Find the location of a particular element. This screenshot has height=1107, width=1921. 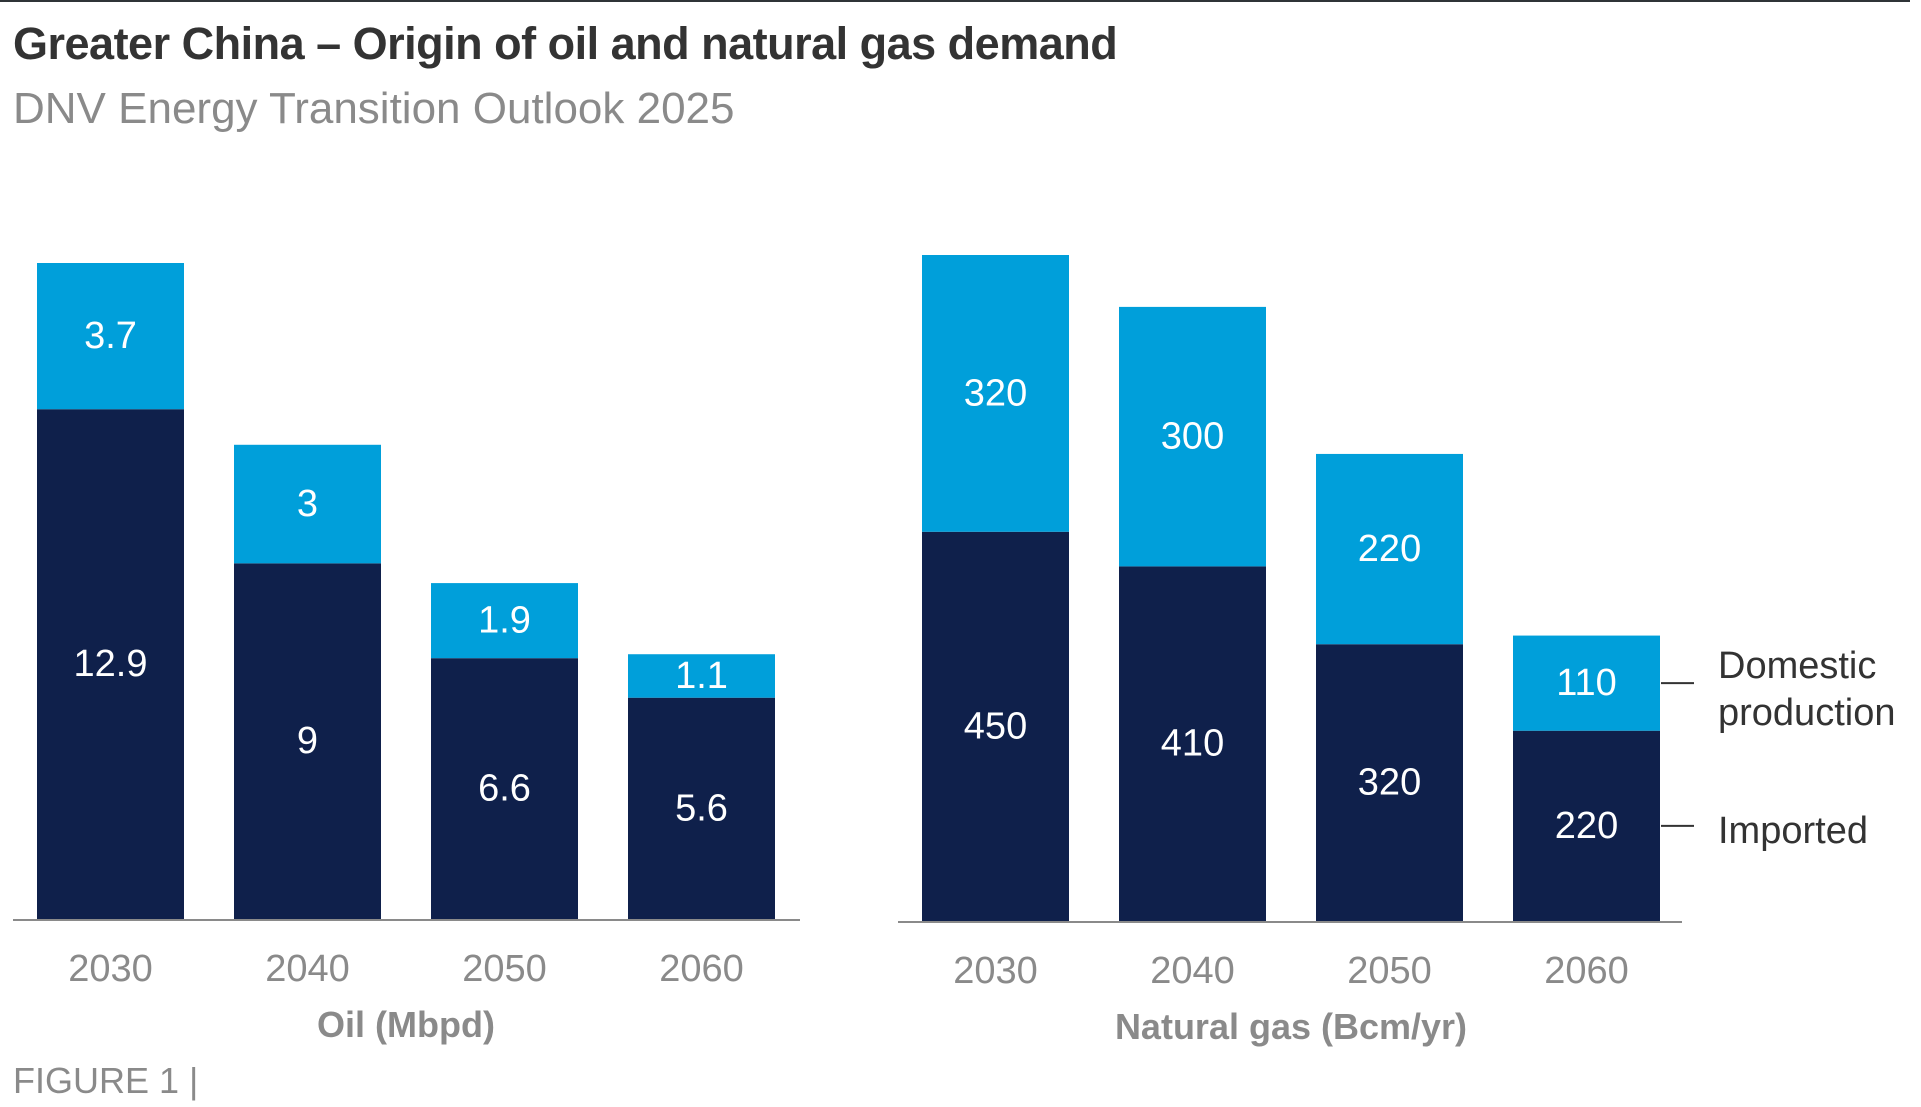

oil-bar-domestic-2030 is located at coordinates (110, 336).